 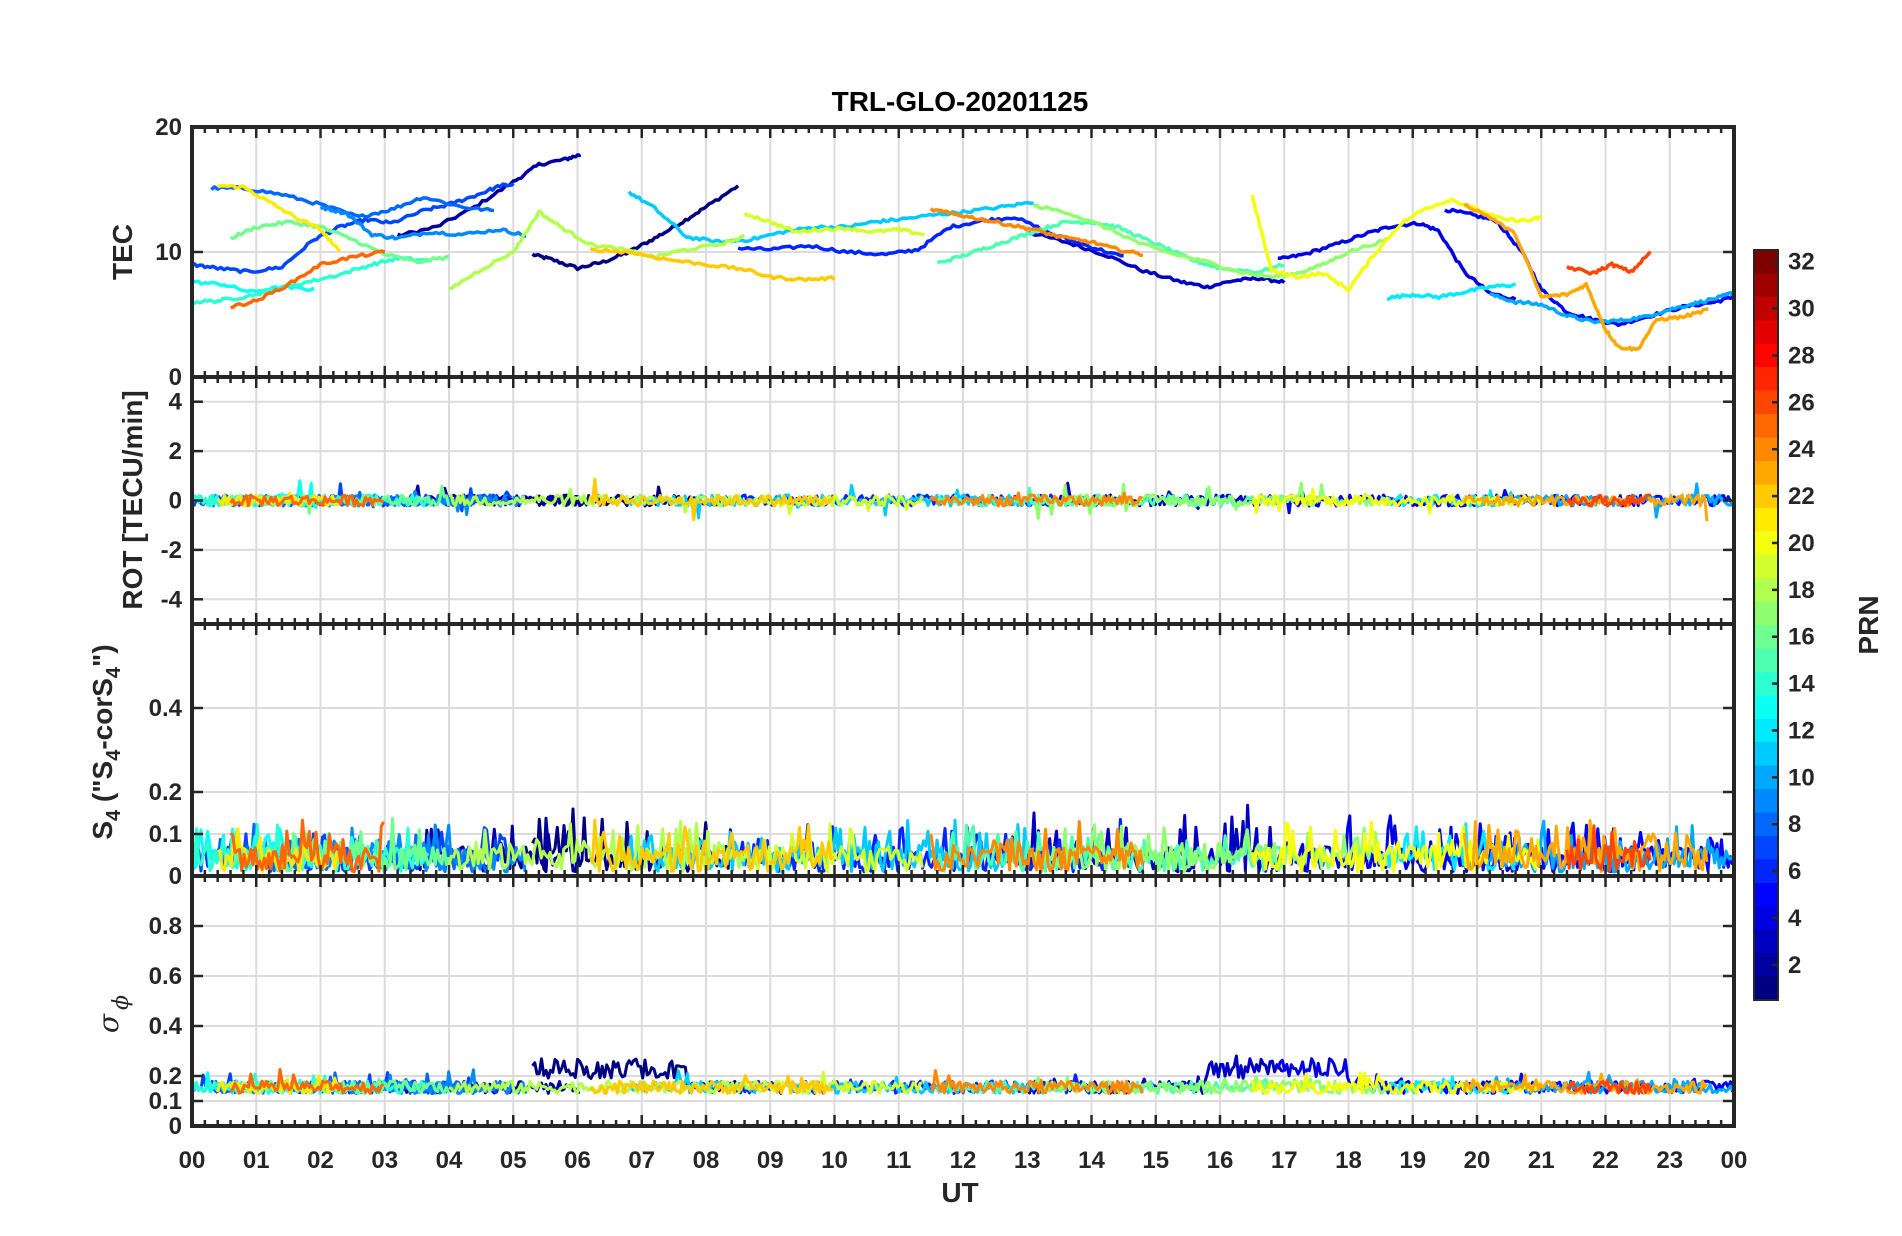 What do you see at coordinates (132, 499) in the screenshot?
I see `rot-axis-label: ROT [TECU/min]` at bounding box center [132, 499].